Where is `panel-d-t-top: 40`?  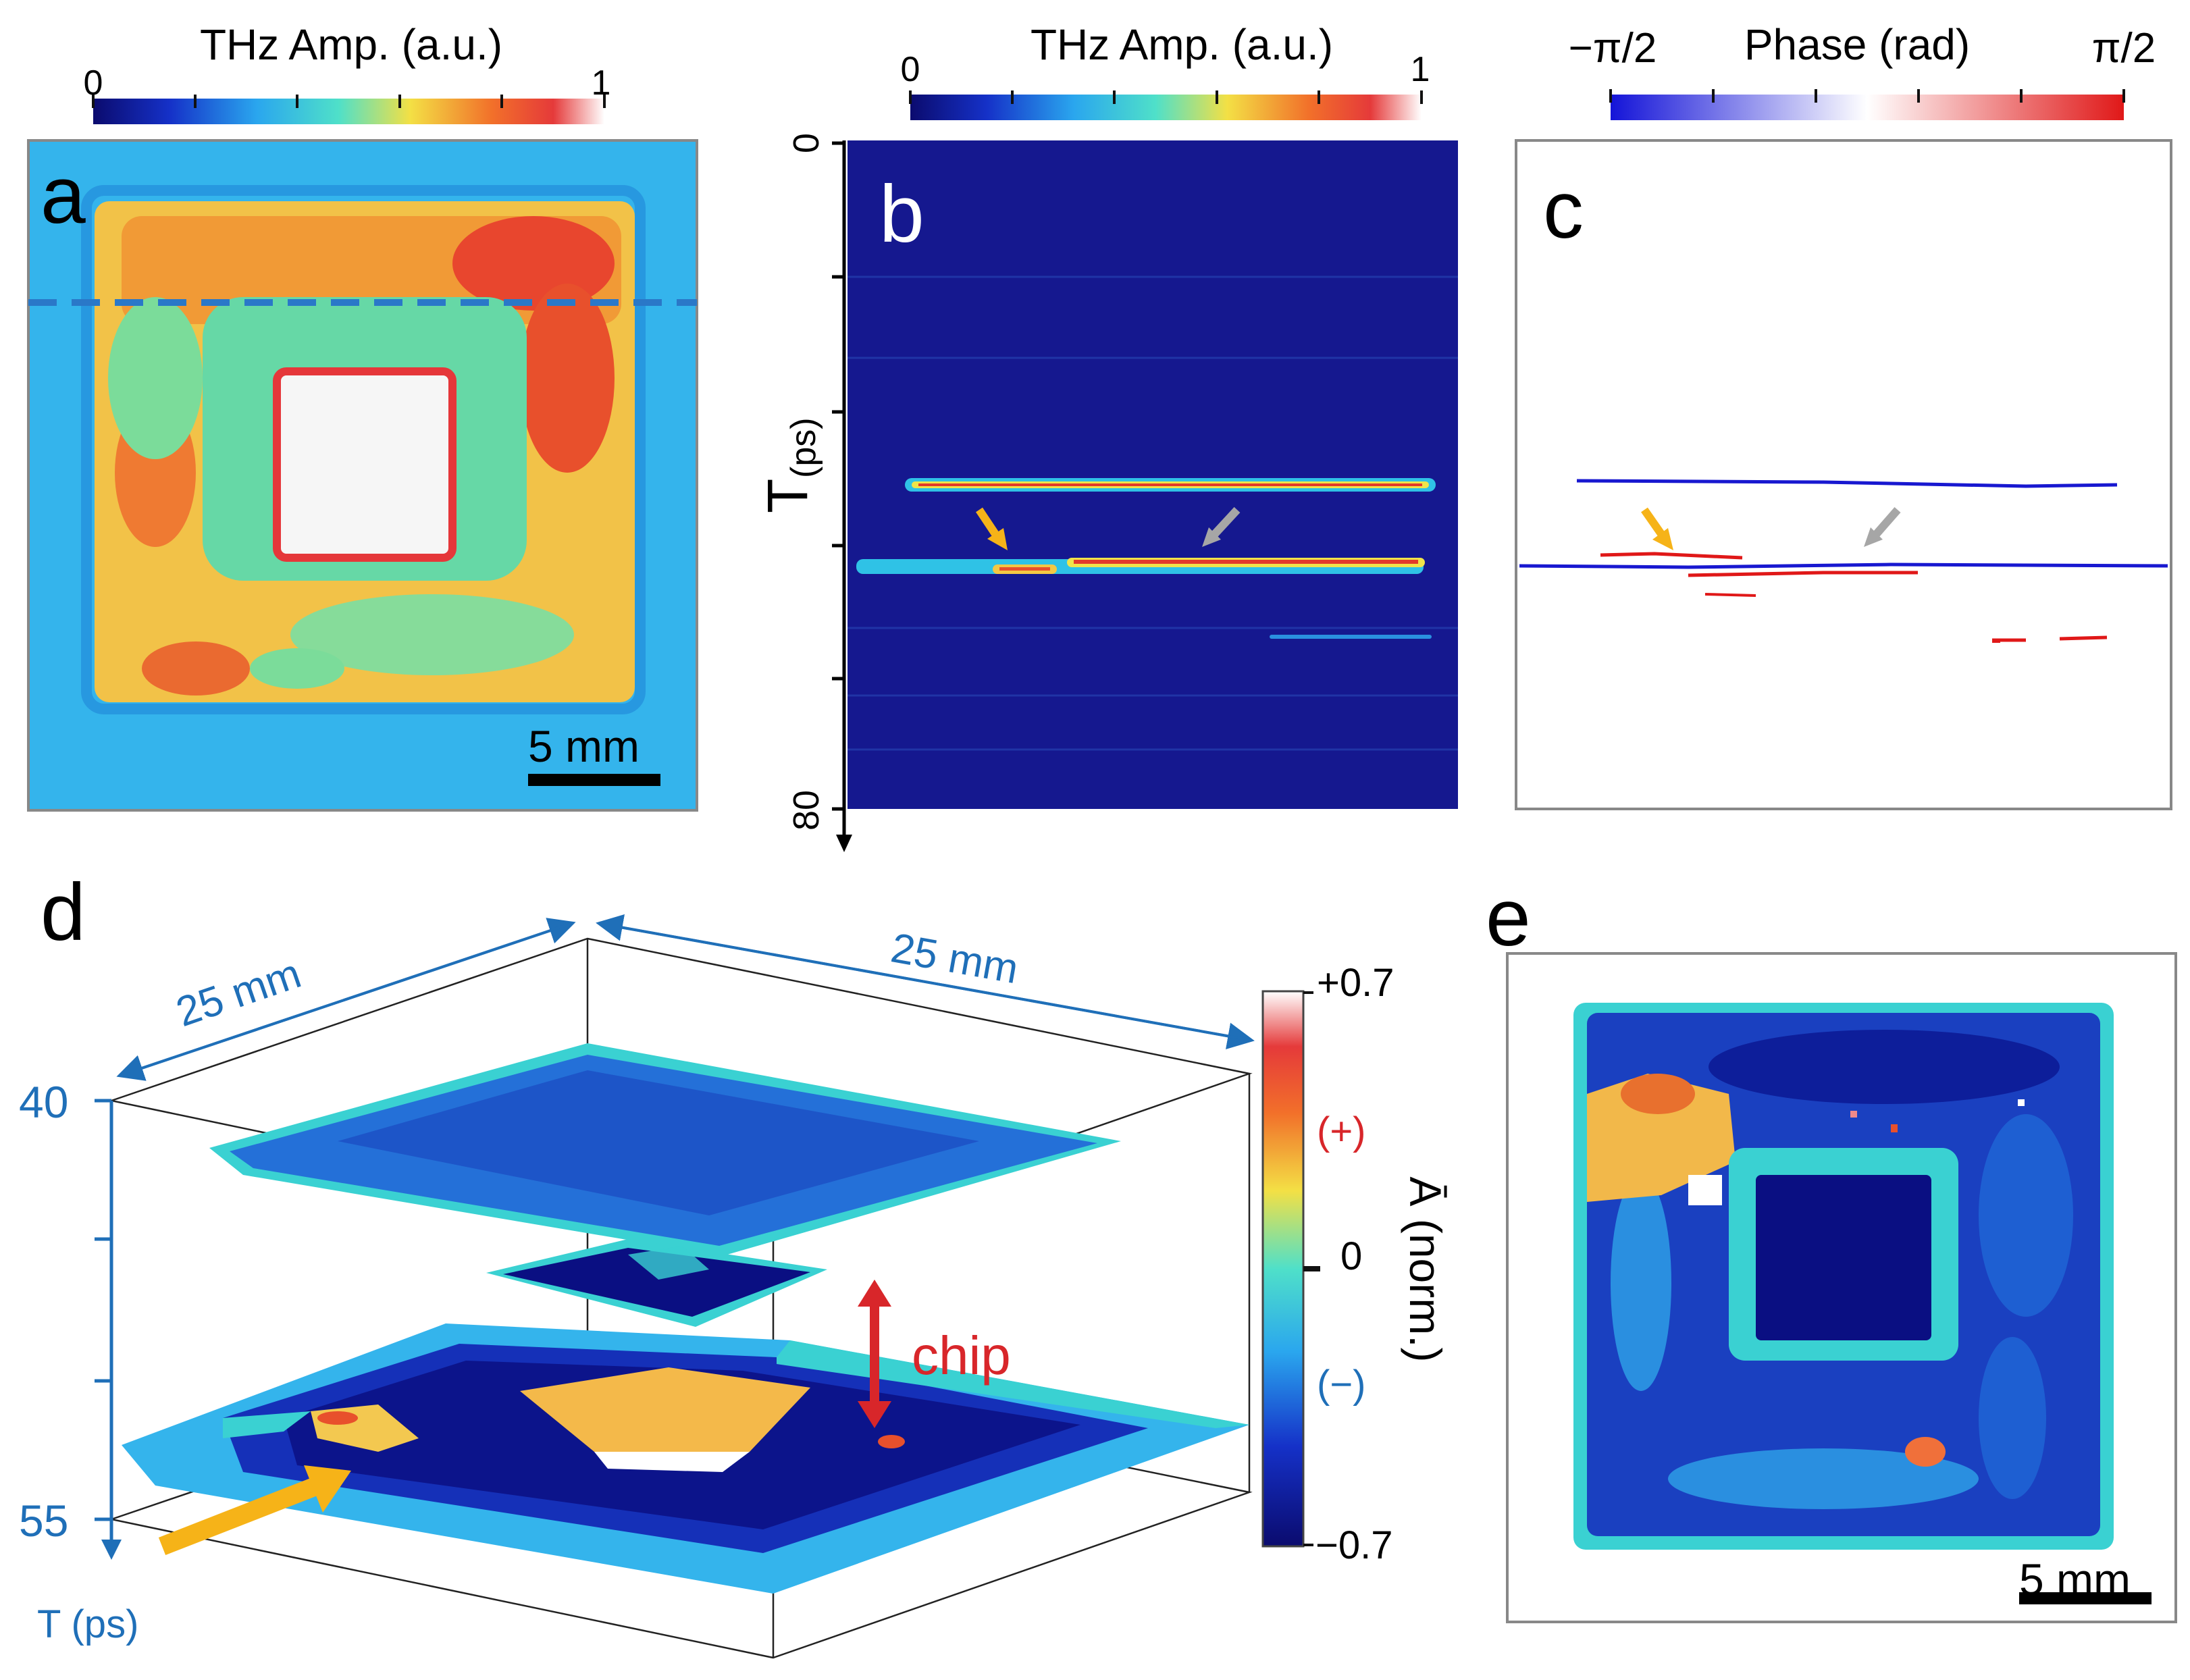 panel-d-t-top: 40 is located at coordinates (43, 1102).